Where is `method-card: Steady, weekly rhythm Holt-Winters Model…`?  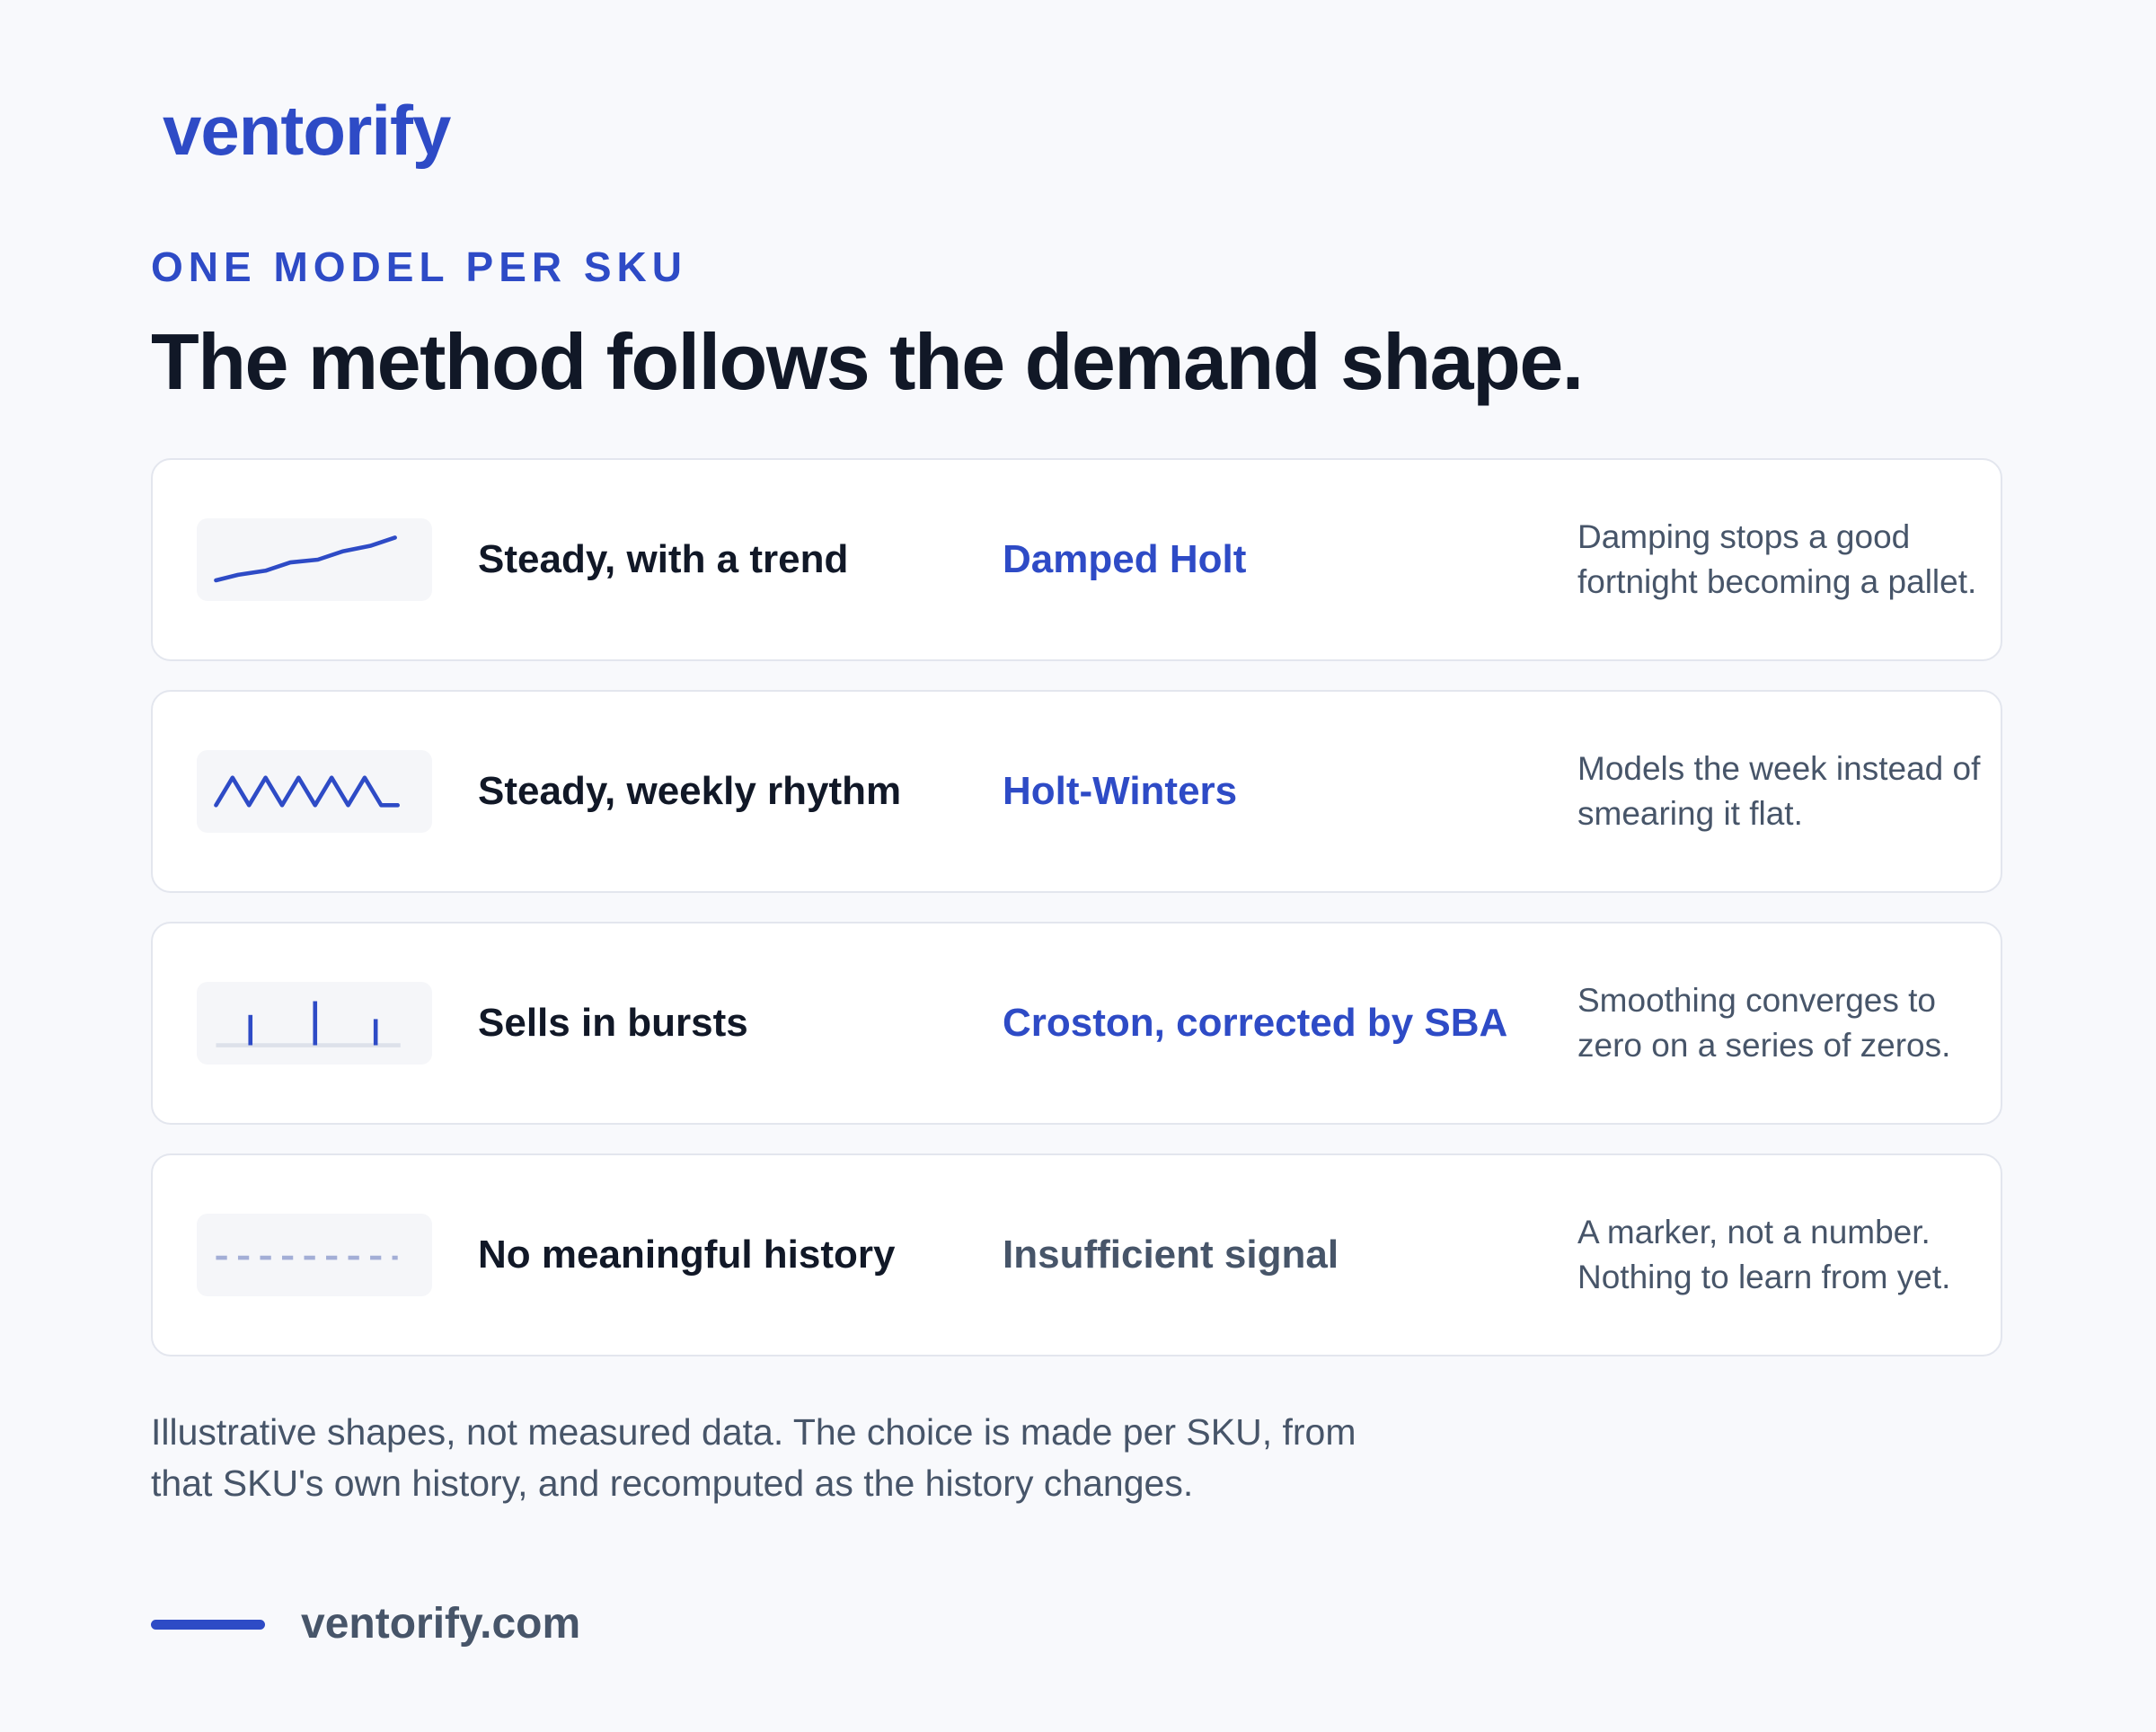 method-card: Steady, weekly rhythm Holt-Winters Model… is located at coordinates (1077, 792).